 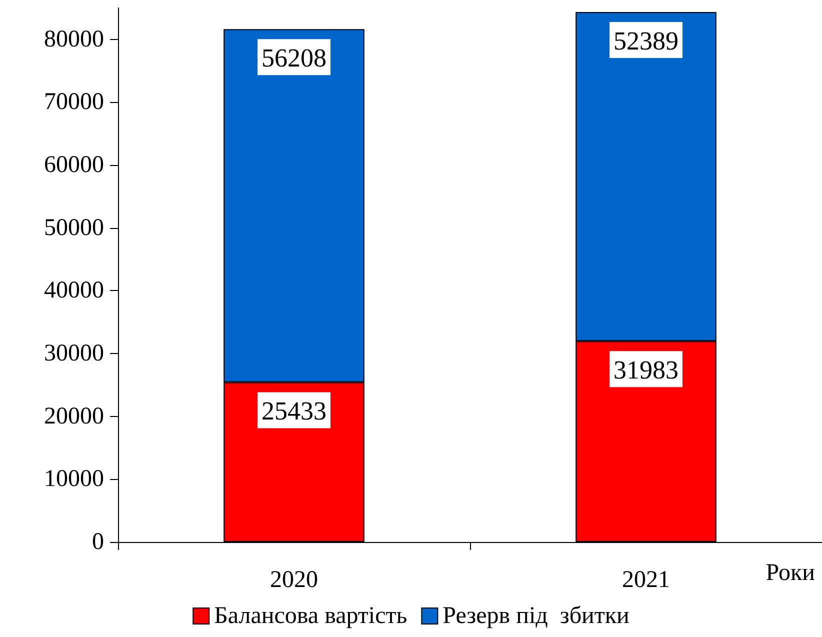 What do you see at coordinates (646, 580) in the screenshot?
I see `x-tick-label: 2021` at bounding box center [646, 580].